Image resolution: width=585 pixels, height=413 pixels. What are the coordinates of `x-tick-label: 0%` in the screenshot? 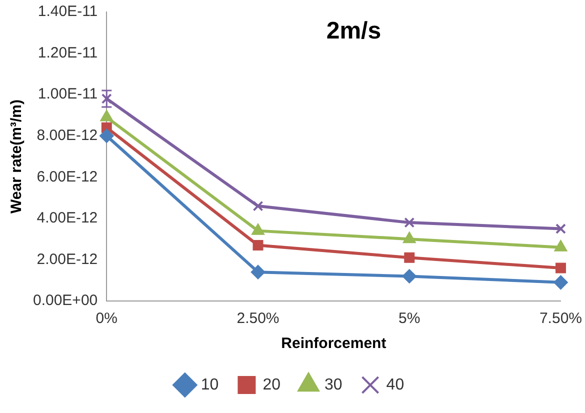 It's located at (107, 319).